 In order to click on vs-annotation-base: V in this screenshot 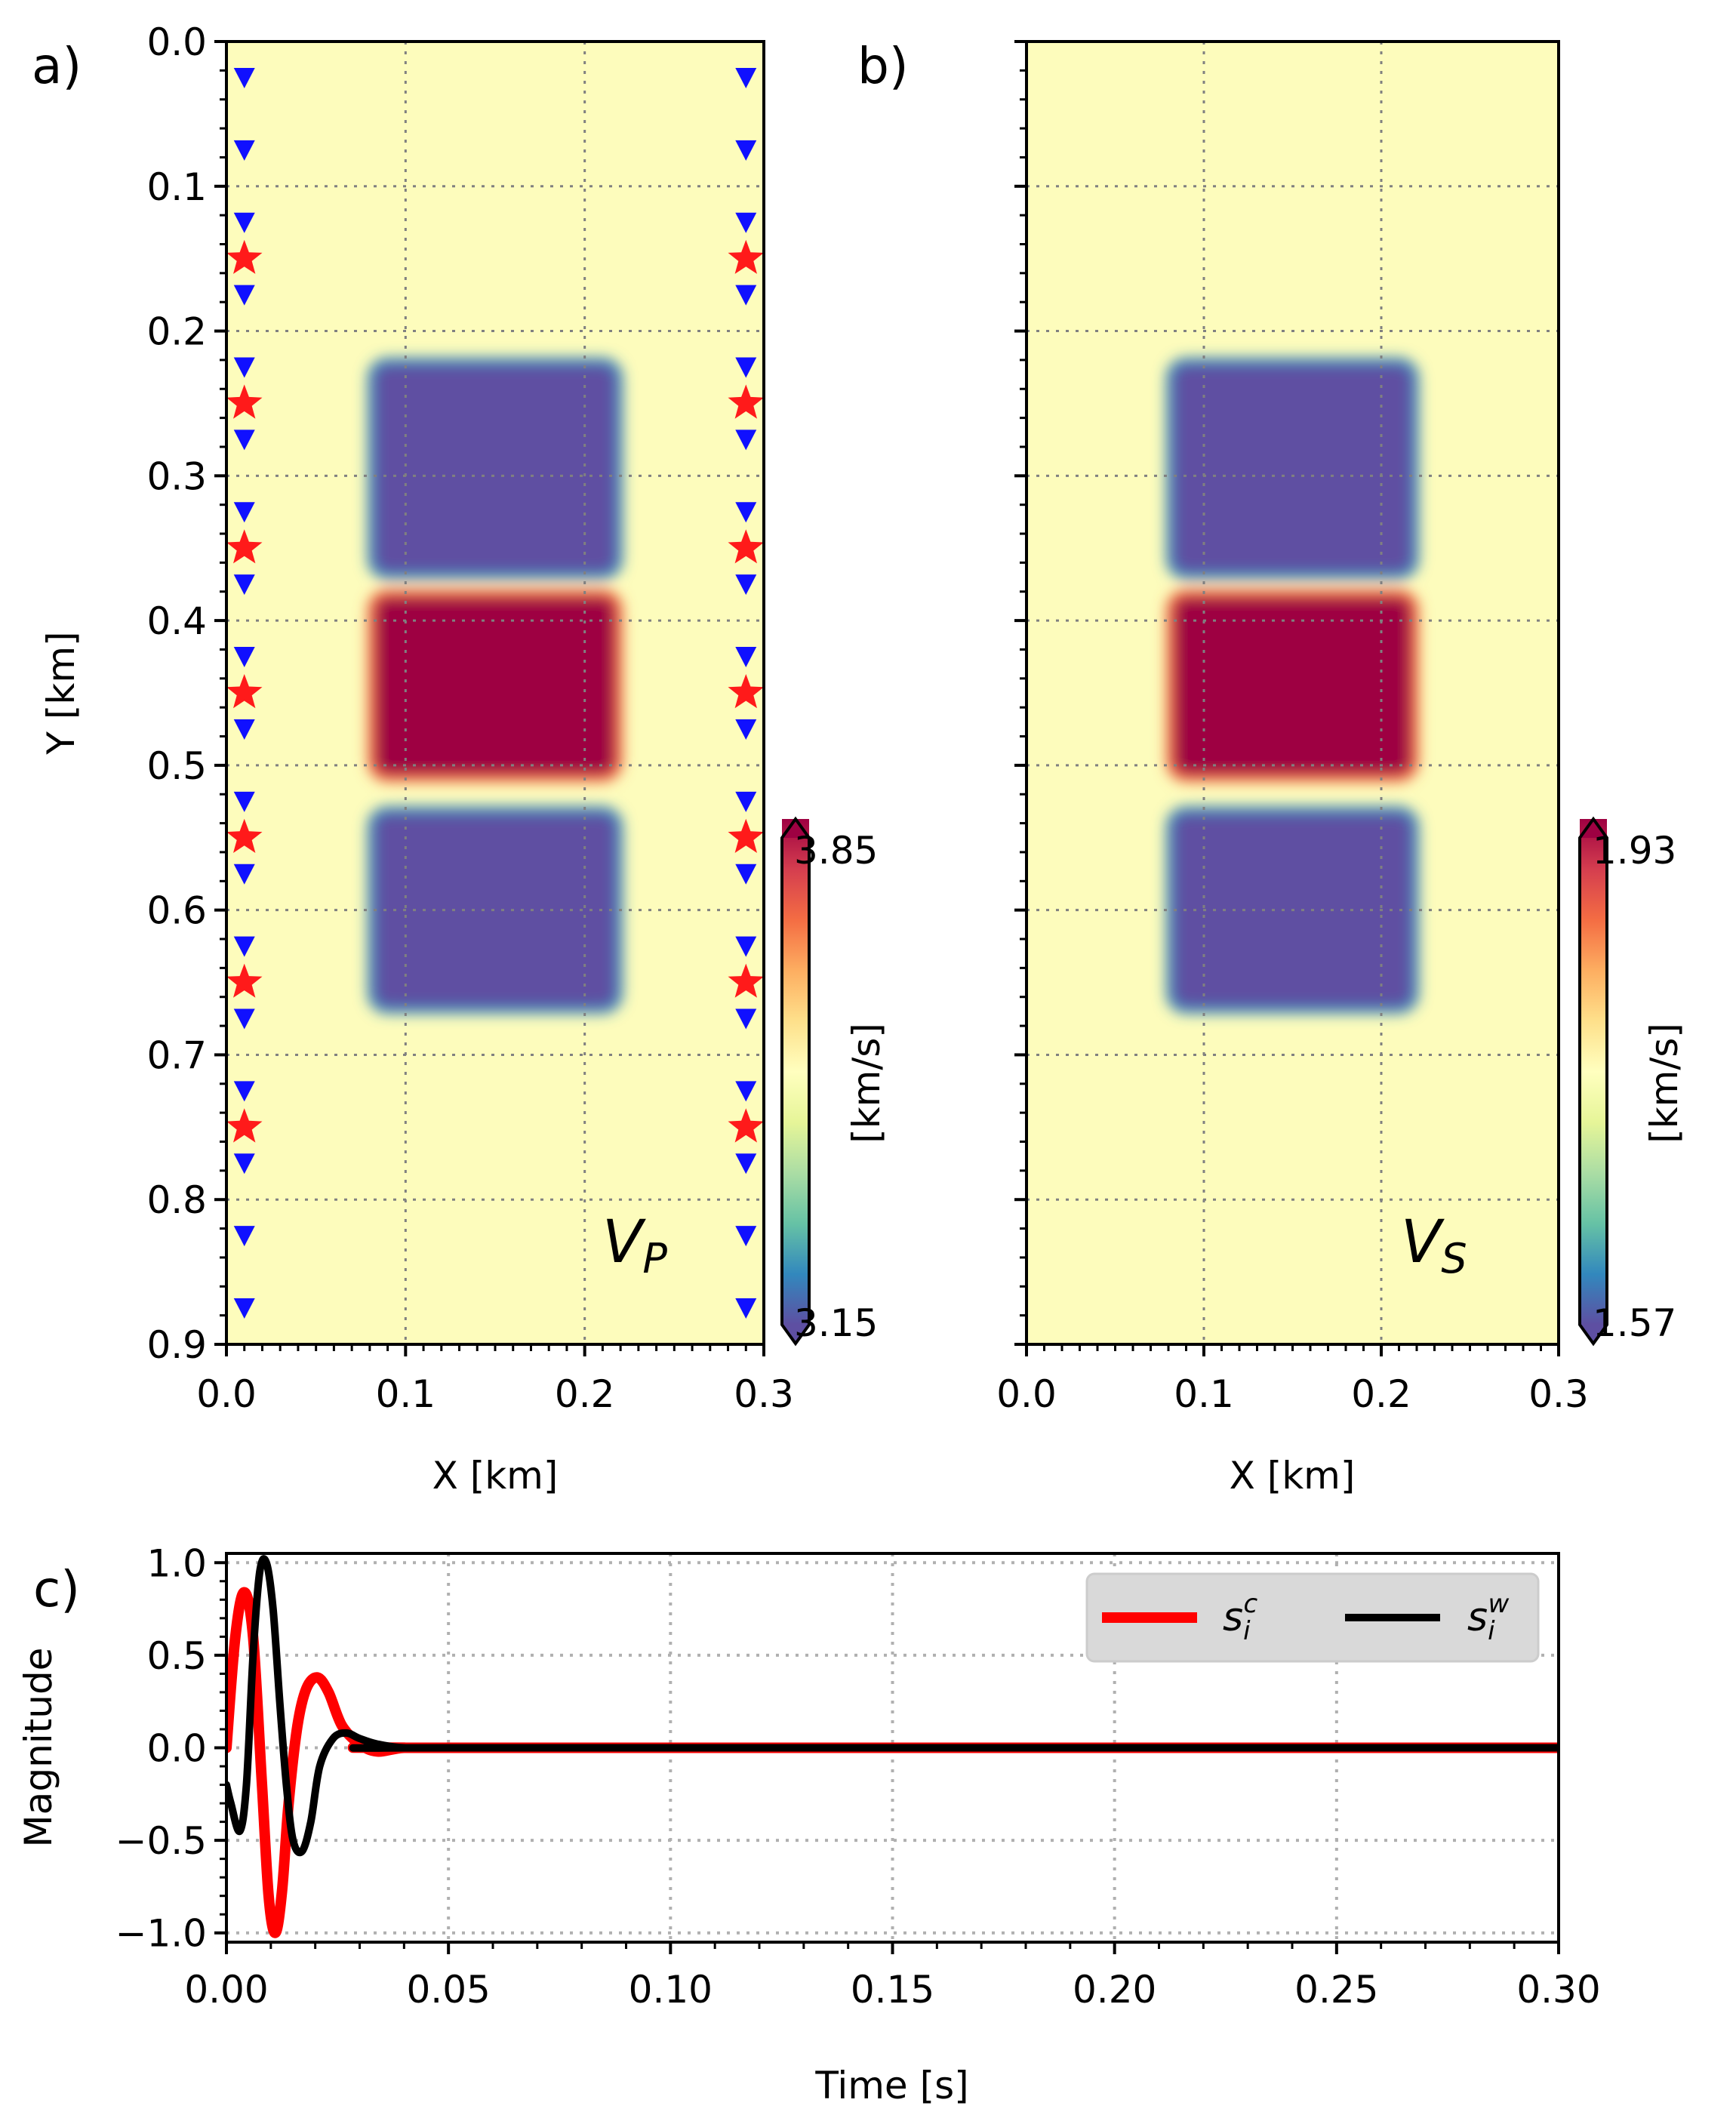, I will do `click(1423, 1242)`.